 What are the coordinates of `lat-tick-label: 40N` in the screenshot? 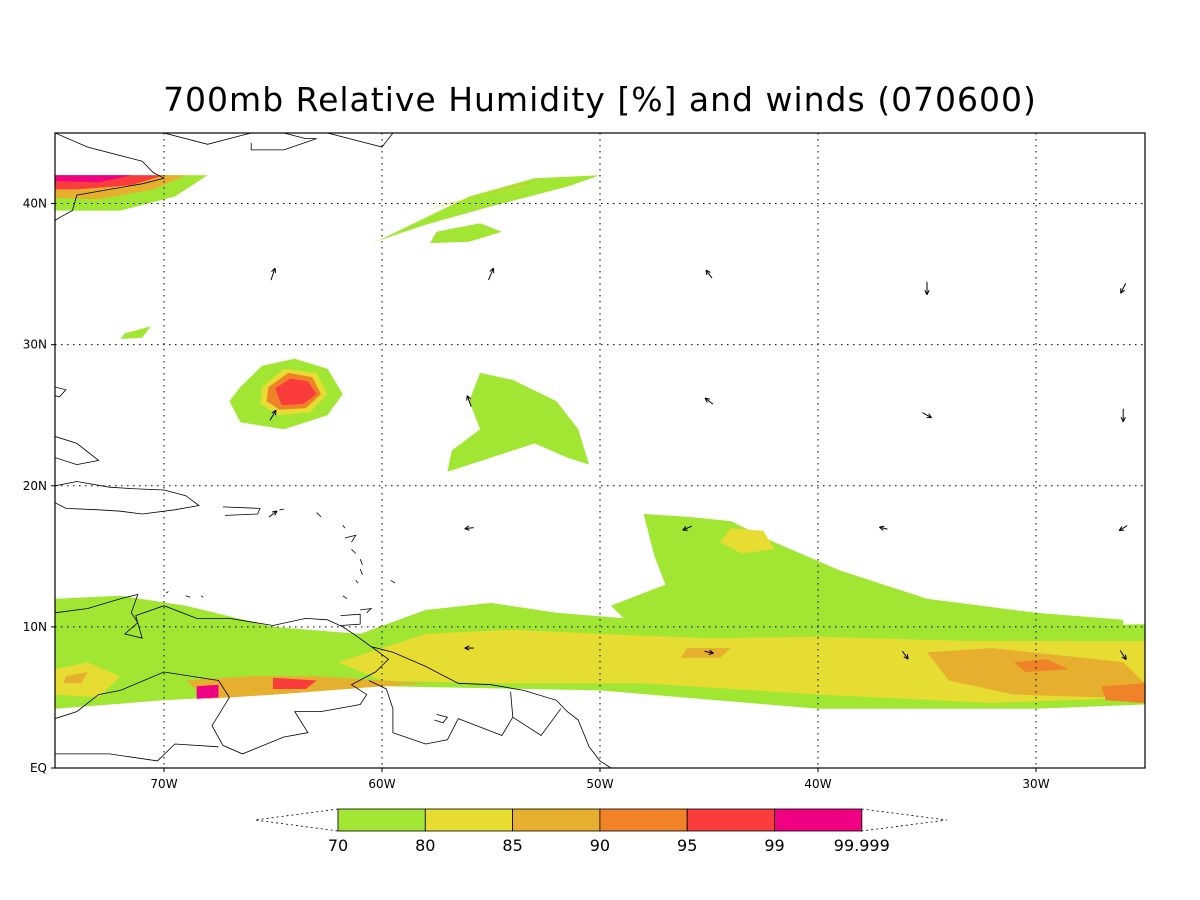 It's located at (35, 204).